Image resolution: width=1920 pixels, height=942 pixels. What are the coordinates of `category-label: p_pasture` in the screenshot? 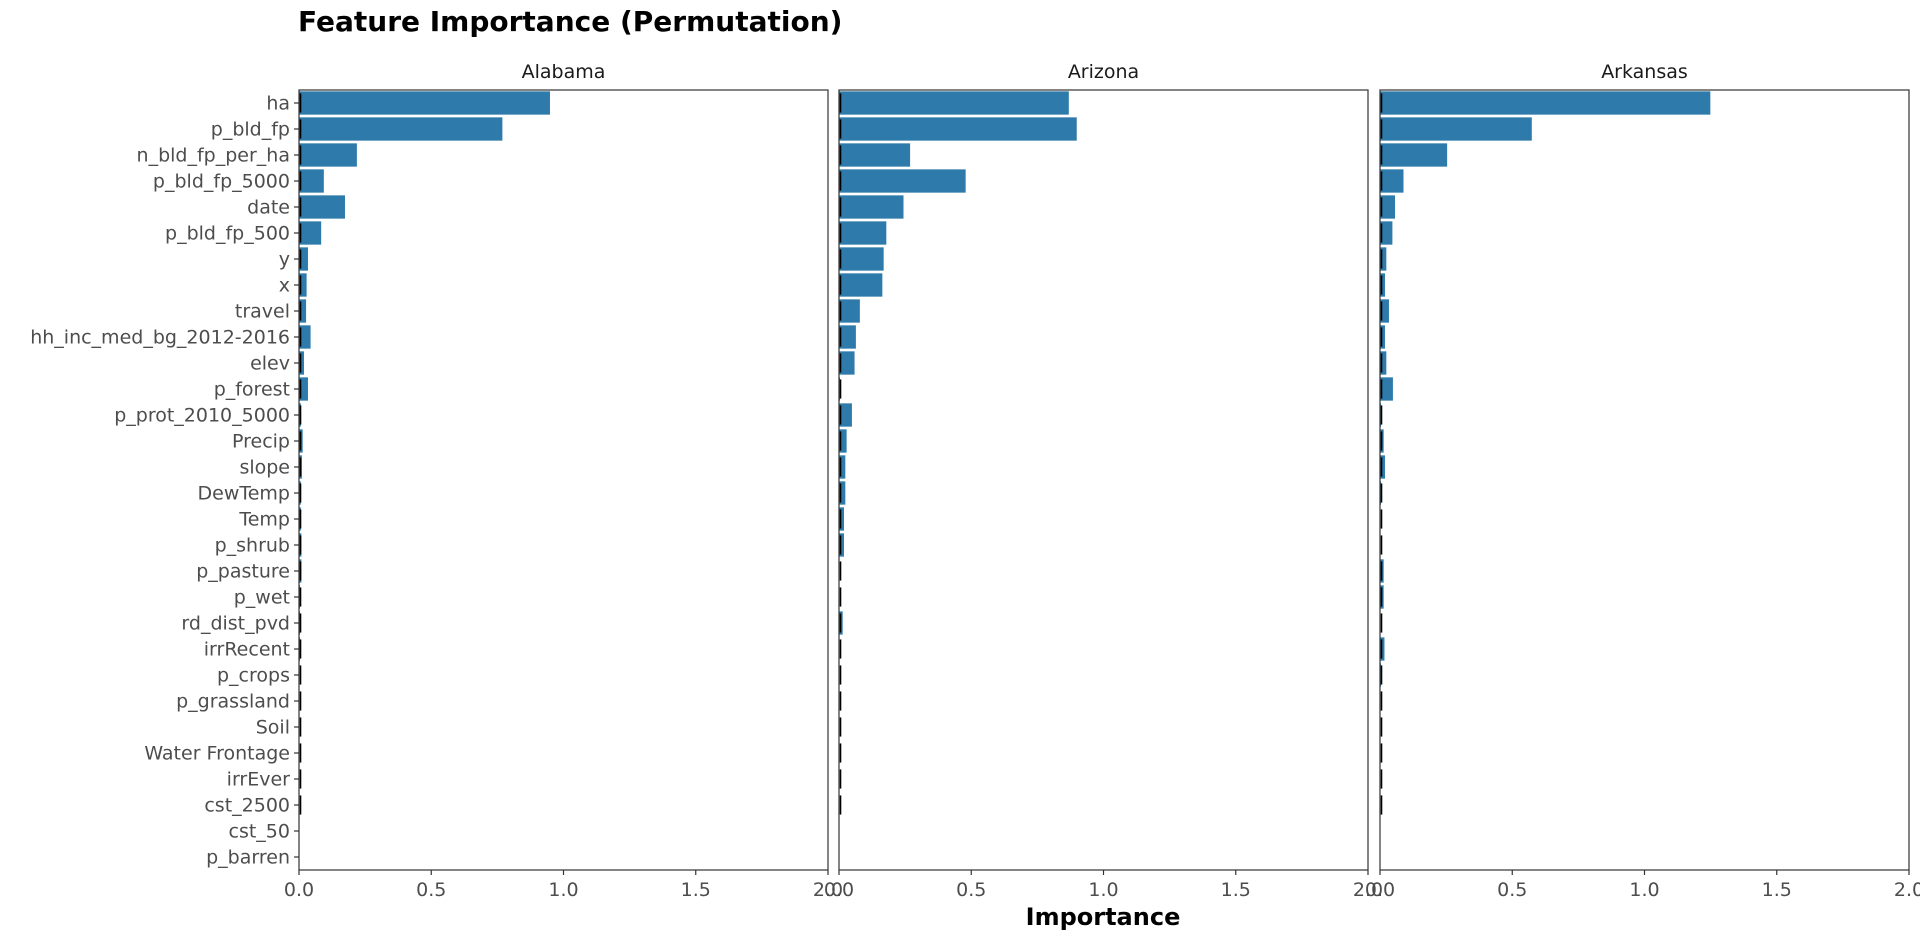 It's located at (243, 572).